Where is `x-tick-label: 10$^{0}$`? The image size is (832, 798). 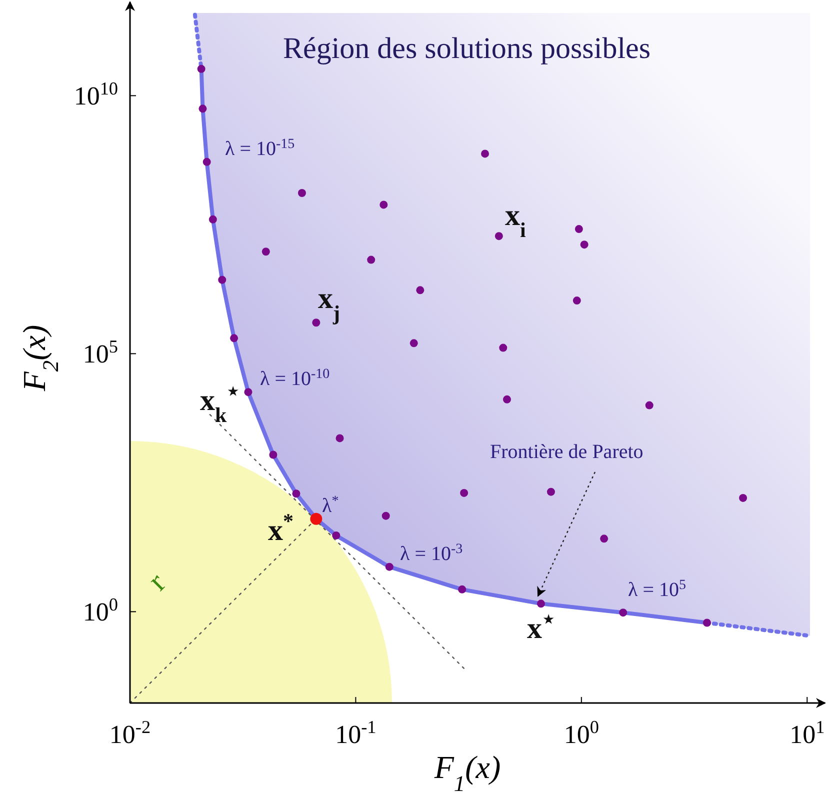
x-tick-label: 10$^{0}$ is located at coordinates (581, 733).